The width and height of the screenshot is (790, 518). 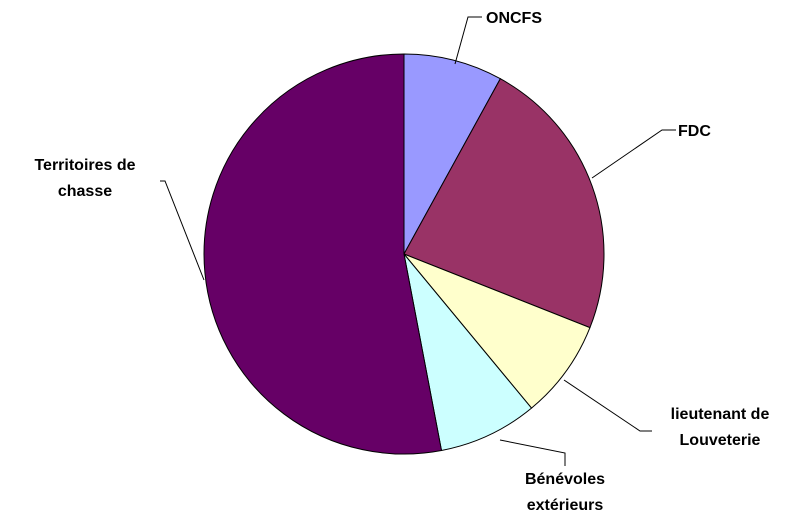 I want to click on slice-label-0: ONCFS, so click(x=514, y=18).